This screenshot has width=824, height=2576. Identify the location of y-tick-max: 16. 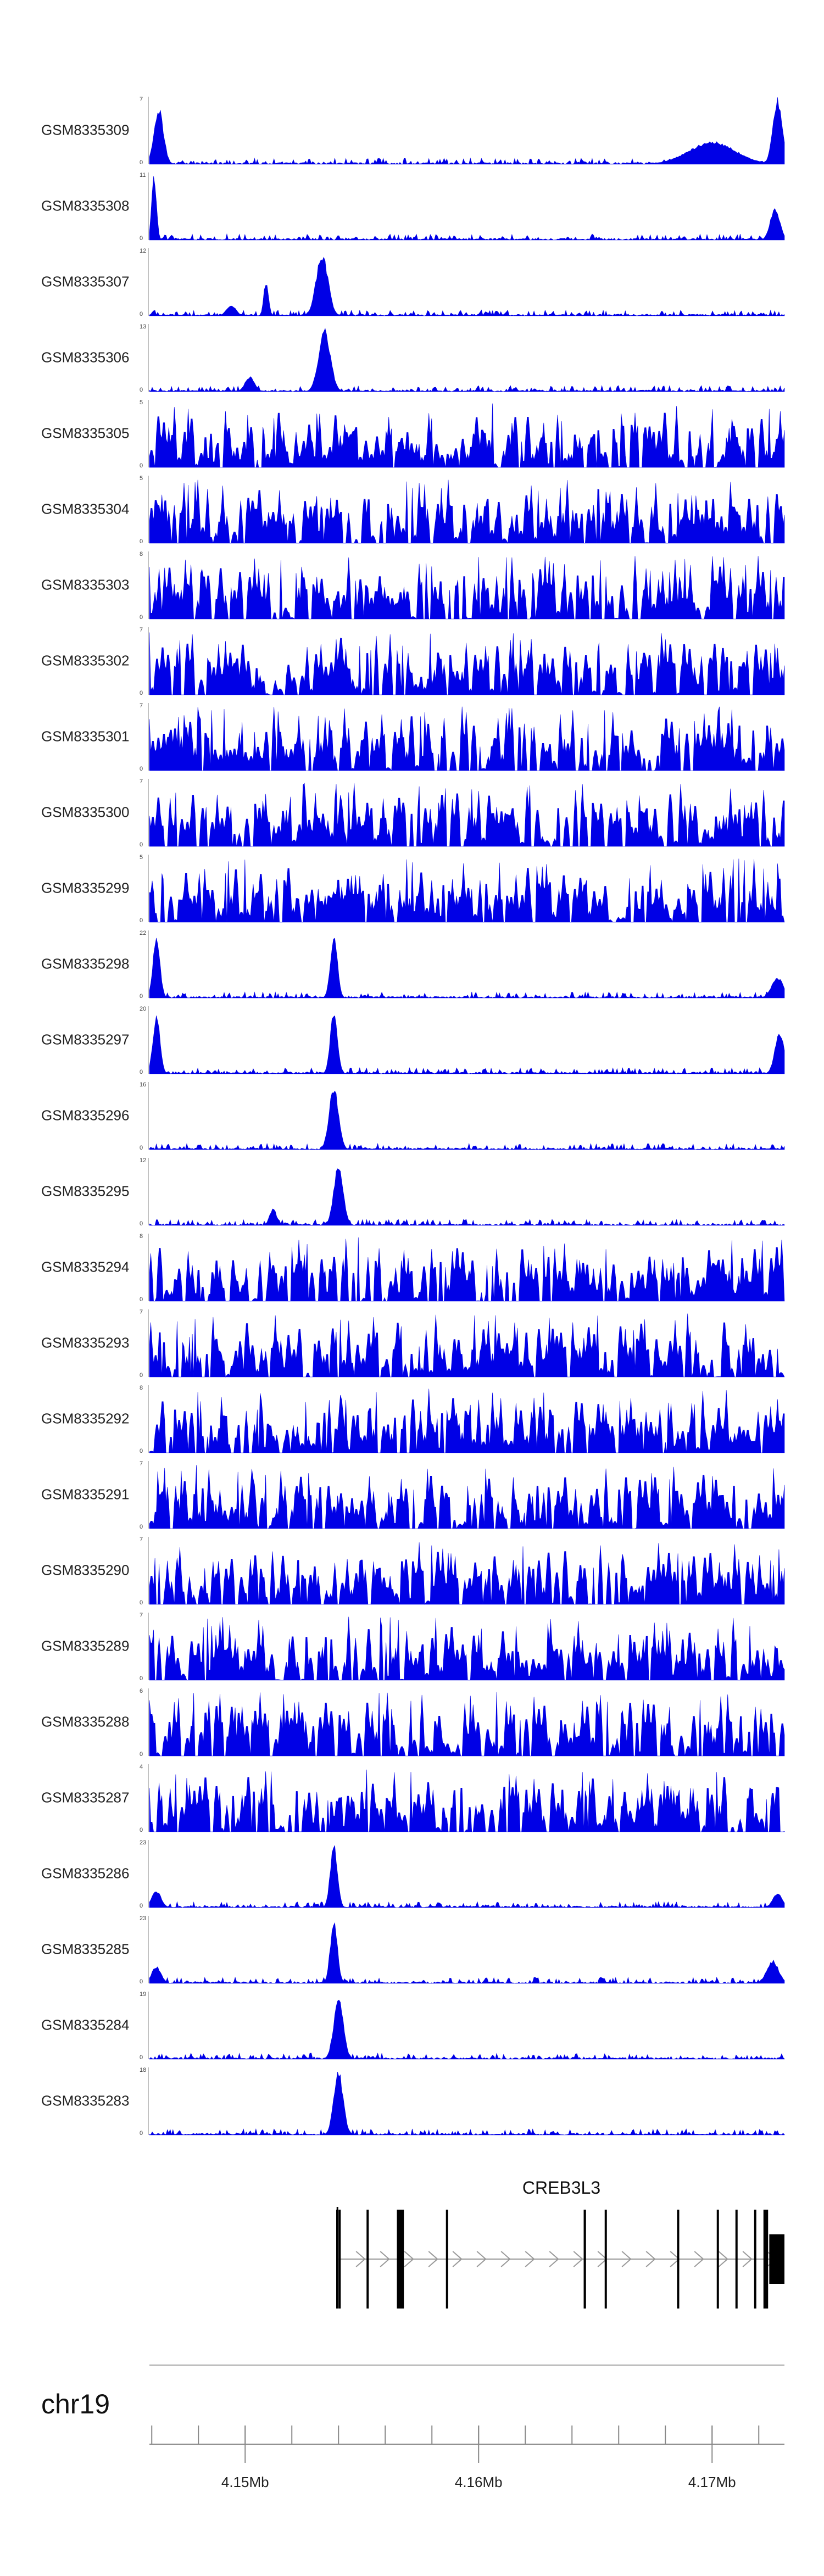
(143, 1084).